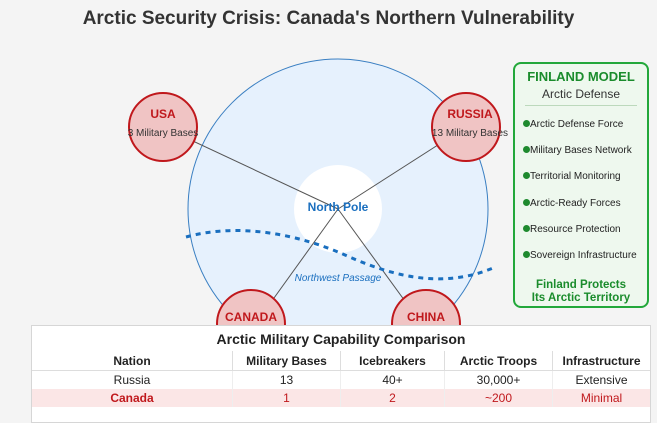  I want to click on table-cell: Extensive, so click(601, 380).